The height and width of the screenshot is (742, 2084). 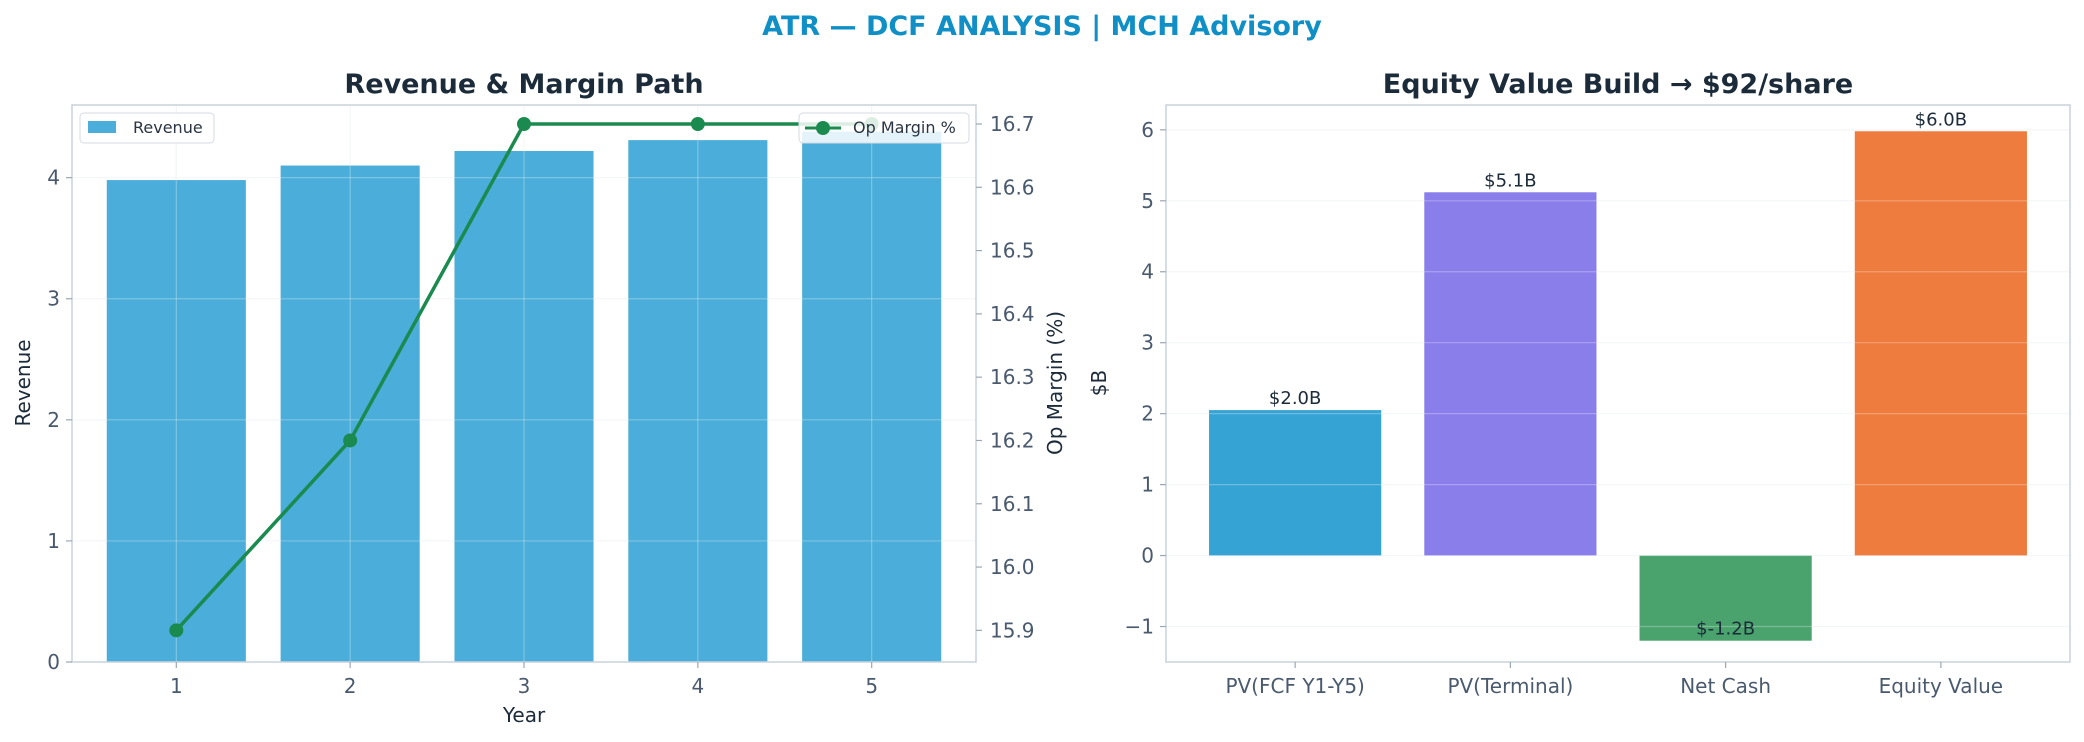 I want to click on year-tick-label: 4, so click(x=697, y=686).